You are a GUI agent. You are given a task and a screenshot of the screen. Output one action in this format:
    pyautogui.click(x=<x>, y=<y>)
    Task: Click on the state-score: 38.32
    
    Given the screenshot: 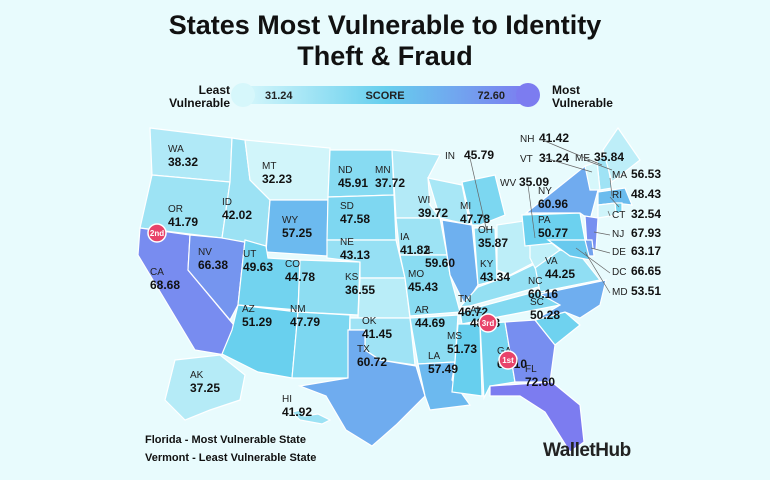 What is the action you would take?
    pyautogui.click(x=183, y=162)
    